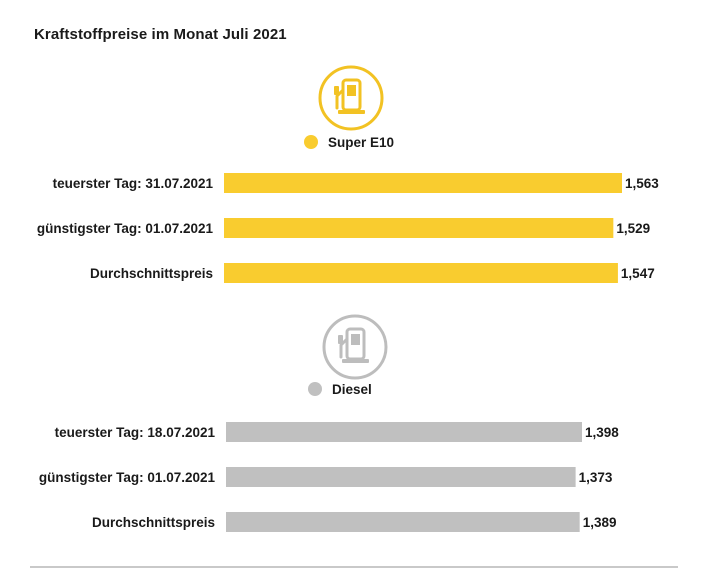  I want to click on diesel-fuel-pump-icon, so click(355, 347).